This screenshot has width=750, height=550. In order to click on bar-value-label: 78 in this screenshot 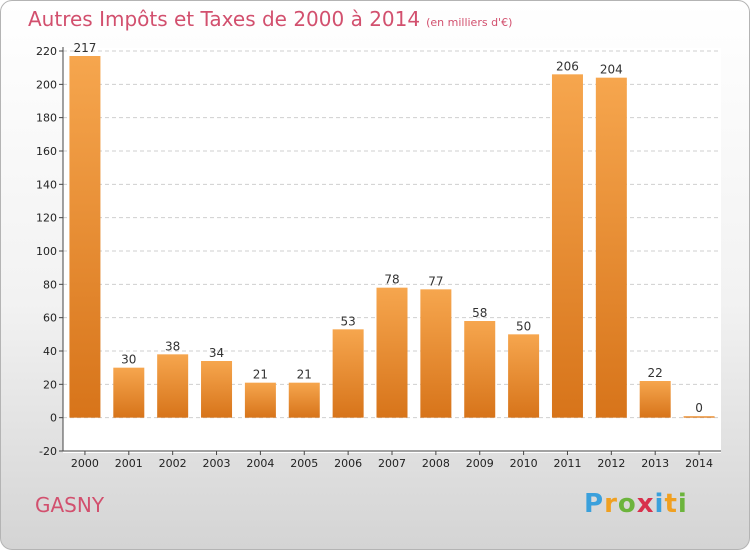, I will do `click(391, 280)`.